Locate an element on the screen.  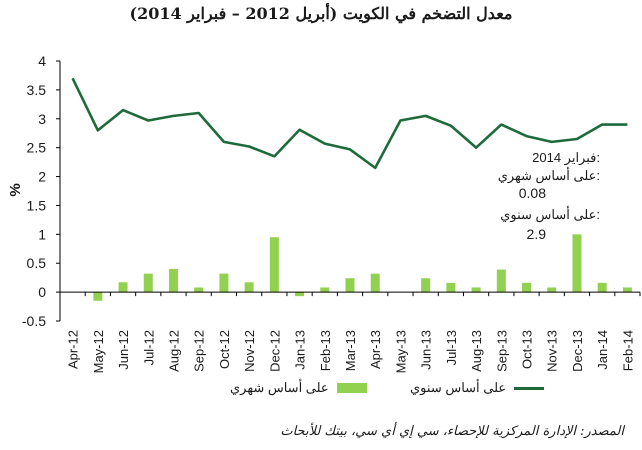
x-tick-label: May-13 is located at coordinates (400, 351).